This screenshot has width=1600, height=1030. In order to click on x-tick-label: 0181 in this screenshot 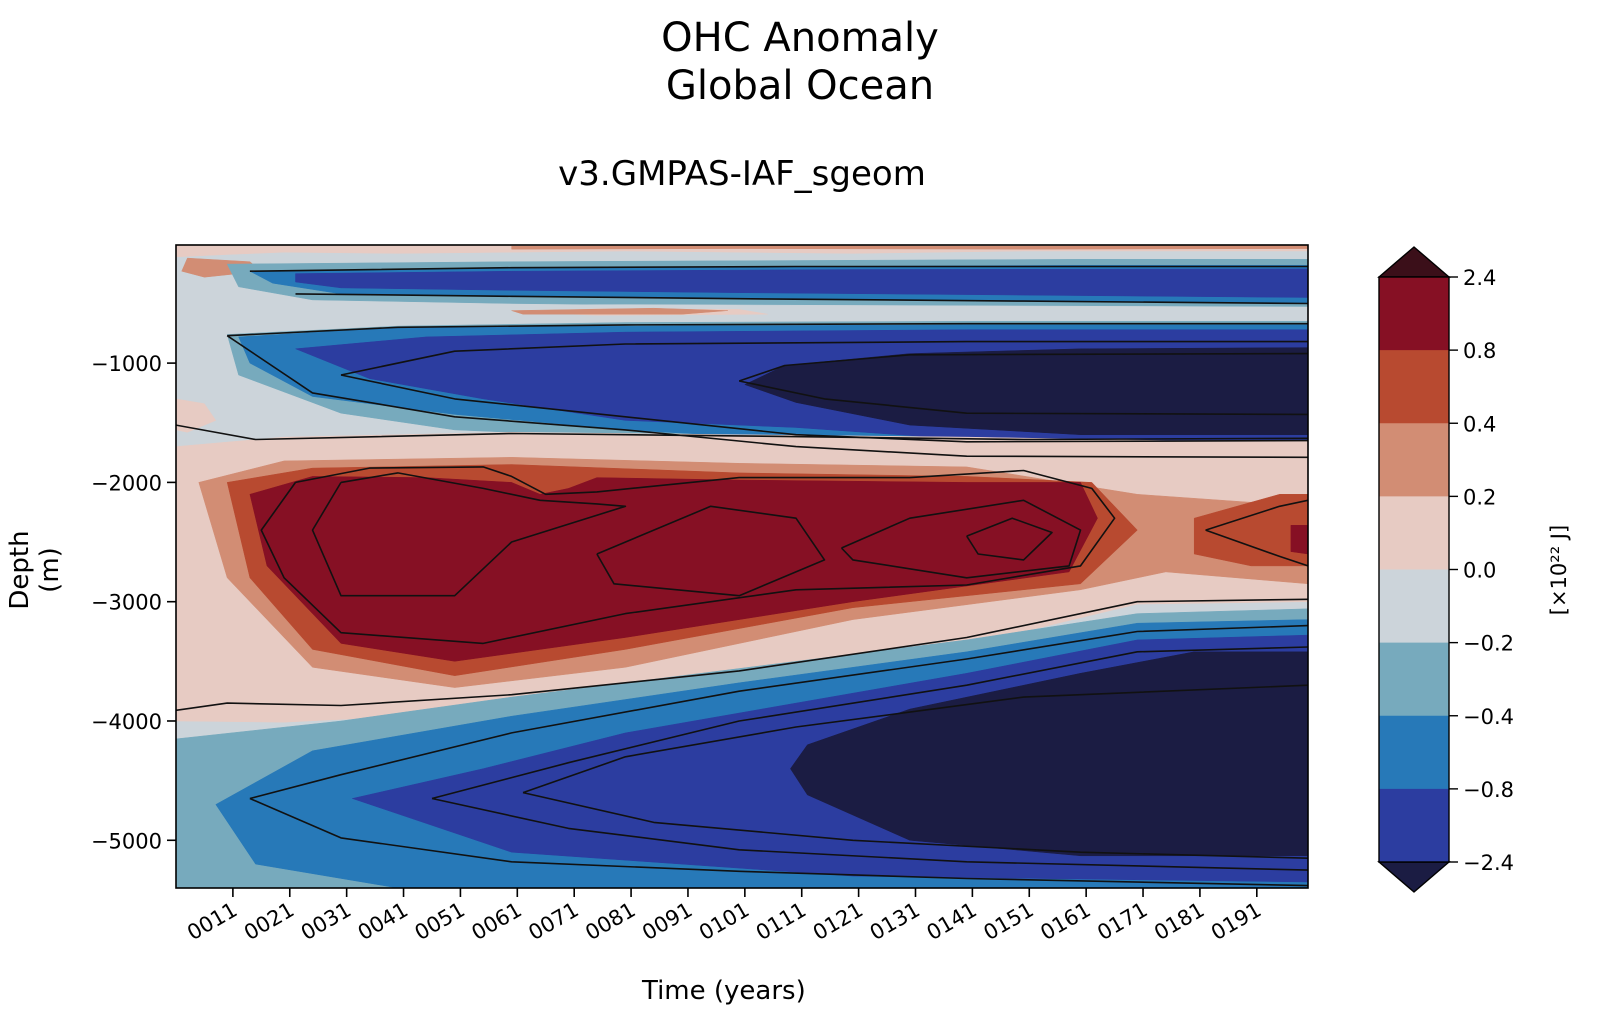, I will do `click(1179, 922)`.